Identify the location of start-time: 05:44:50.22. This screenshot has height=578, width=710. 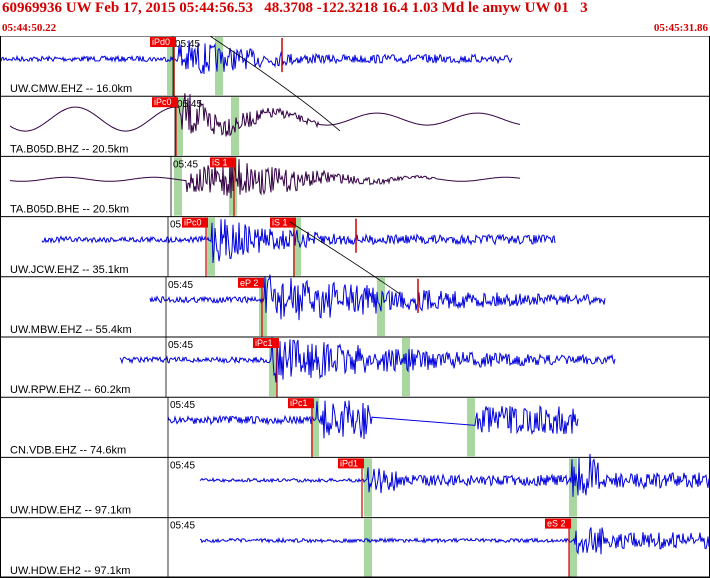
(29, 28).